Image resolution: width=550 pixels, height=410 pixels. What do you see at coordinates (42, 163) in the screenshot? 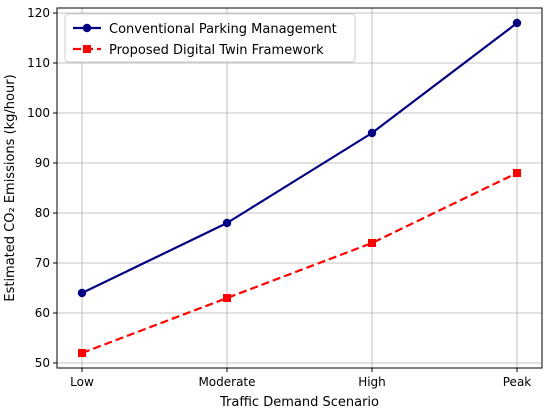
I see `y-tick-label: 90` at bounding box center [42, 163].